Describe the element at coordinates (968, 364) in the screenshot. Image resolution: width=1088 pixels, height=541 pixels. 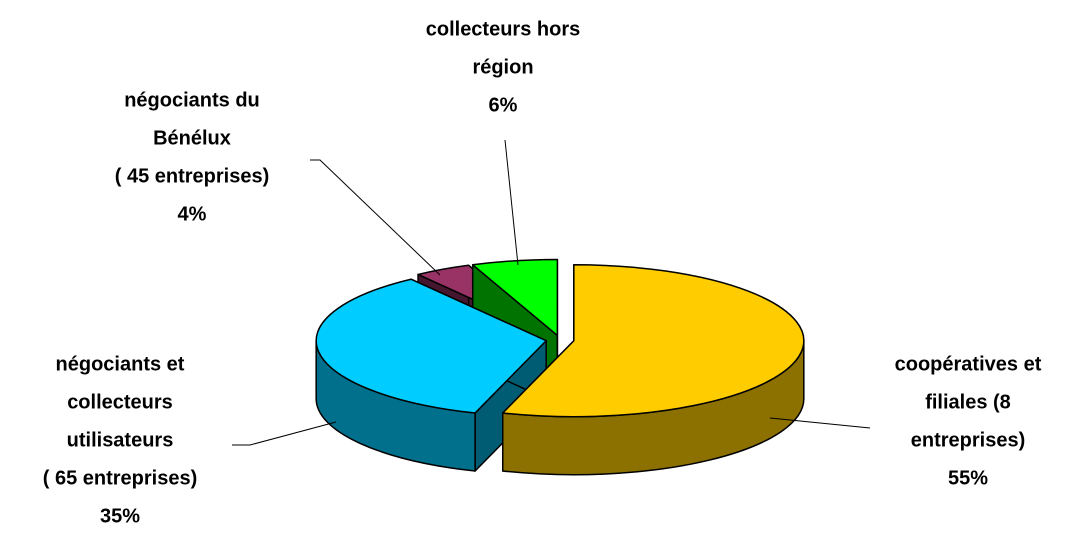
I see `slice-label: coopératives et` at that location.